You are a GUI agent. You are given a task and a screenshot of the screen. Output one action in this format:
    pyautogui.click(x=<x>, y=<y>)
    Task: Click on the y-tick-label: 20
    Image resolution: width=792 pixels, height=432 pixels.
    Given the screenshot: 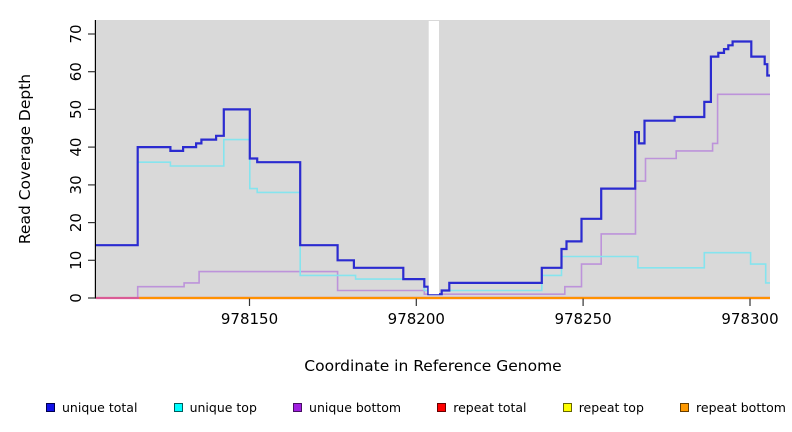 What is the action you would take?
    pyautogui.click(x=76, y=222)
    